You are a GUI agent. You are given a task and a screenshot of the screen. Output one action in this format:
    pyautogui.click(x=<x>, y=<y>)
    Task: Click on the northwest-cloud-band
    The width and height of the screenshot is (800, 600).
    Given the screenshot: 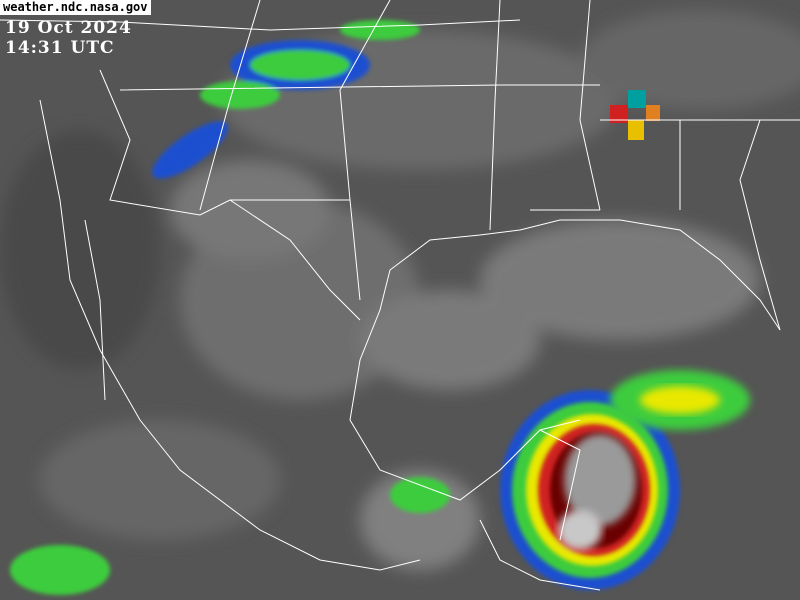 What is the action you would take?
    pyautogui.click(x=286, y=99)
    